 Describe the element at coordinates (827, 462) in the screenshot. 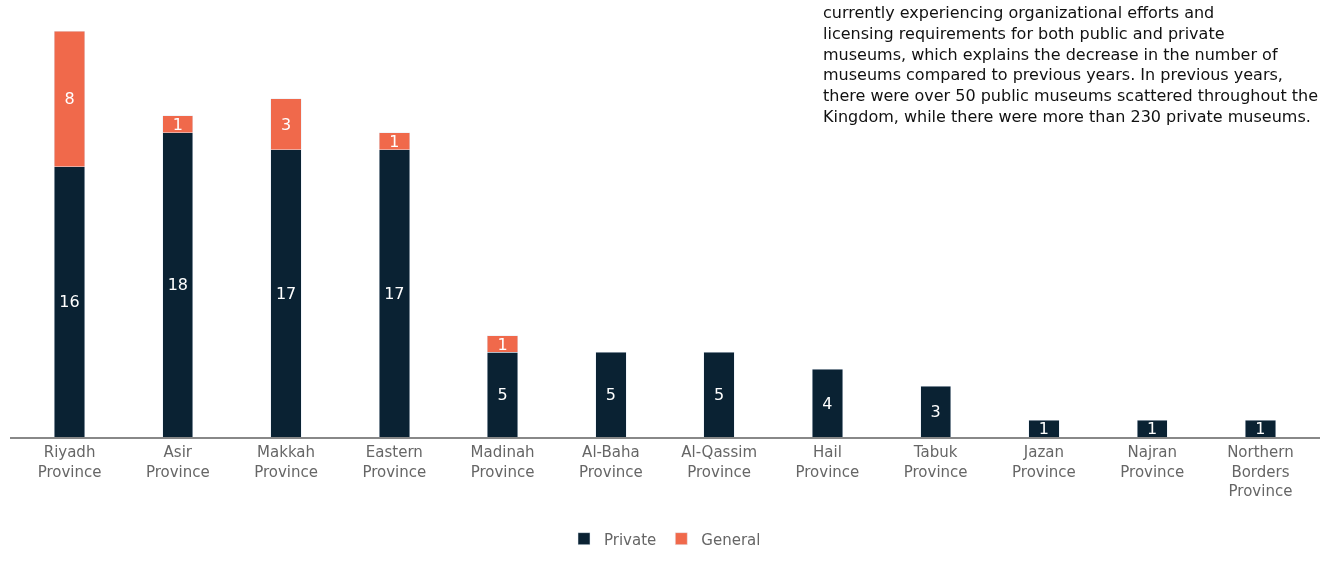

I see `x-tick-label: Hail Province` at that location.